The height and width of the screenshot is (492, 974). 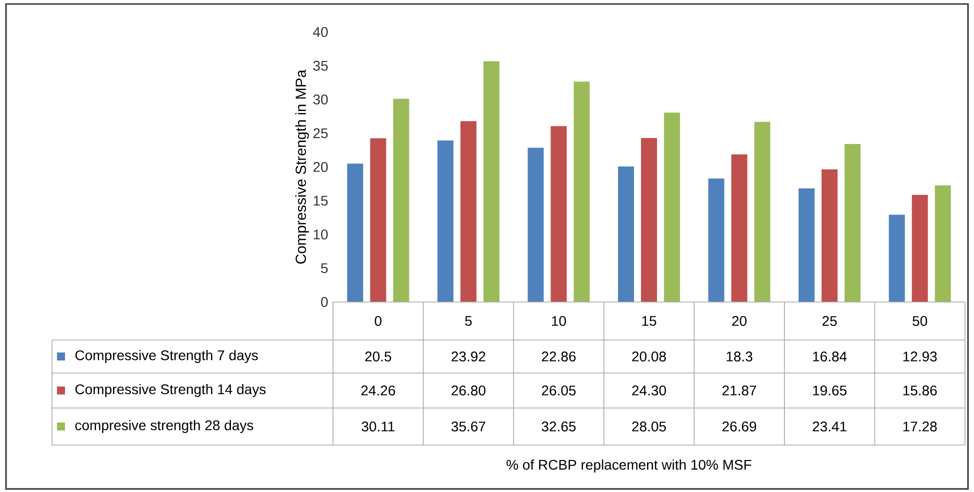 What do you see at coordinates (649, 321) in the screenshot?
I see `x-tick-label: 15` at bounding box center [649, 321].